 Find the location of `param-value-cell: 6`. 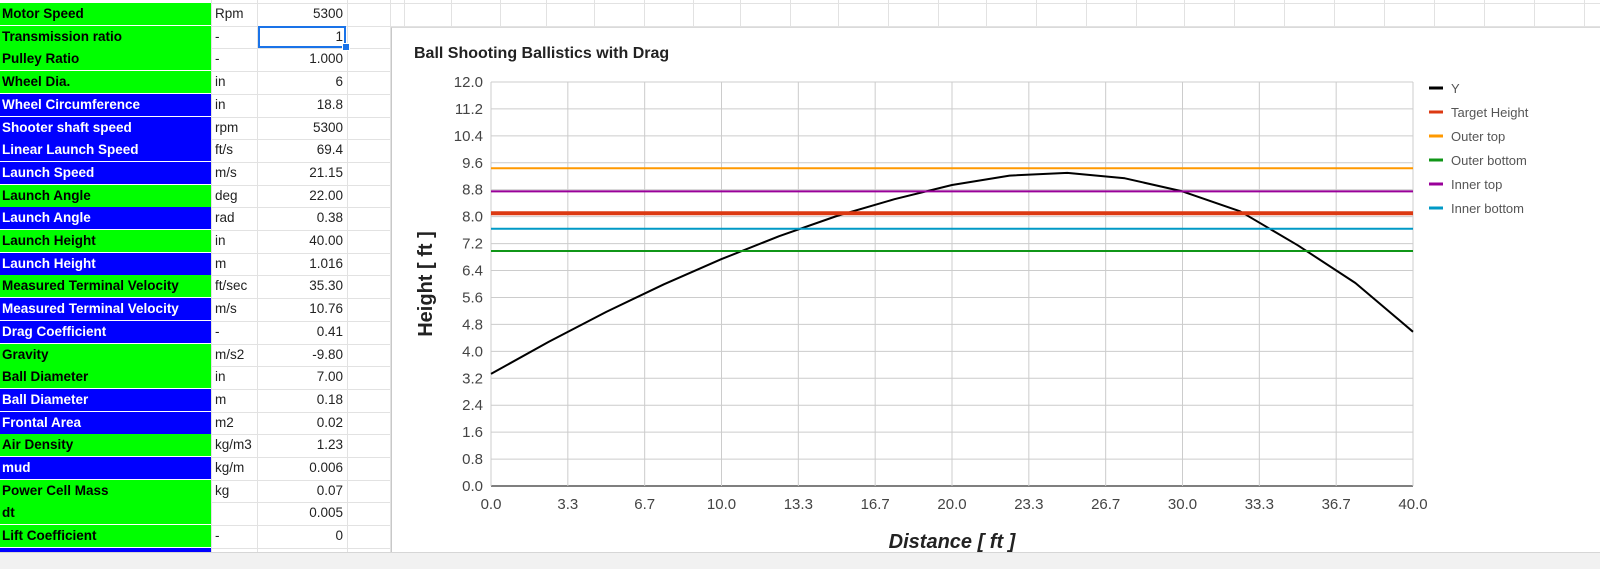

param-value-cell: 6 is located at coordinates (339, 82).